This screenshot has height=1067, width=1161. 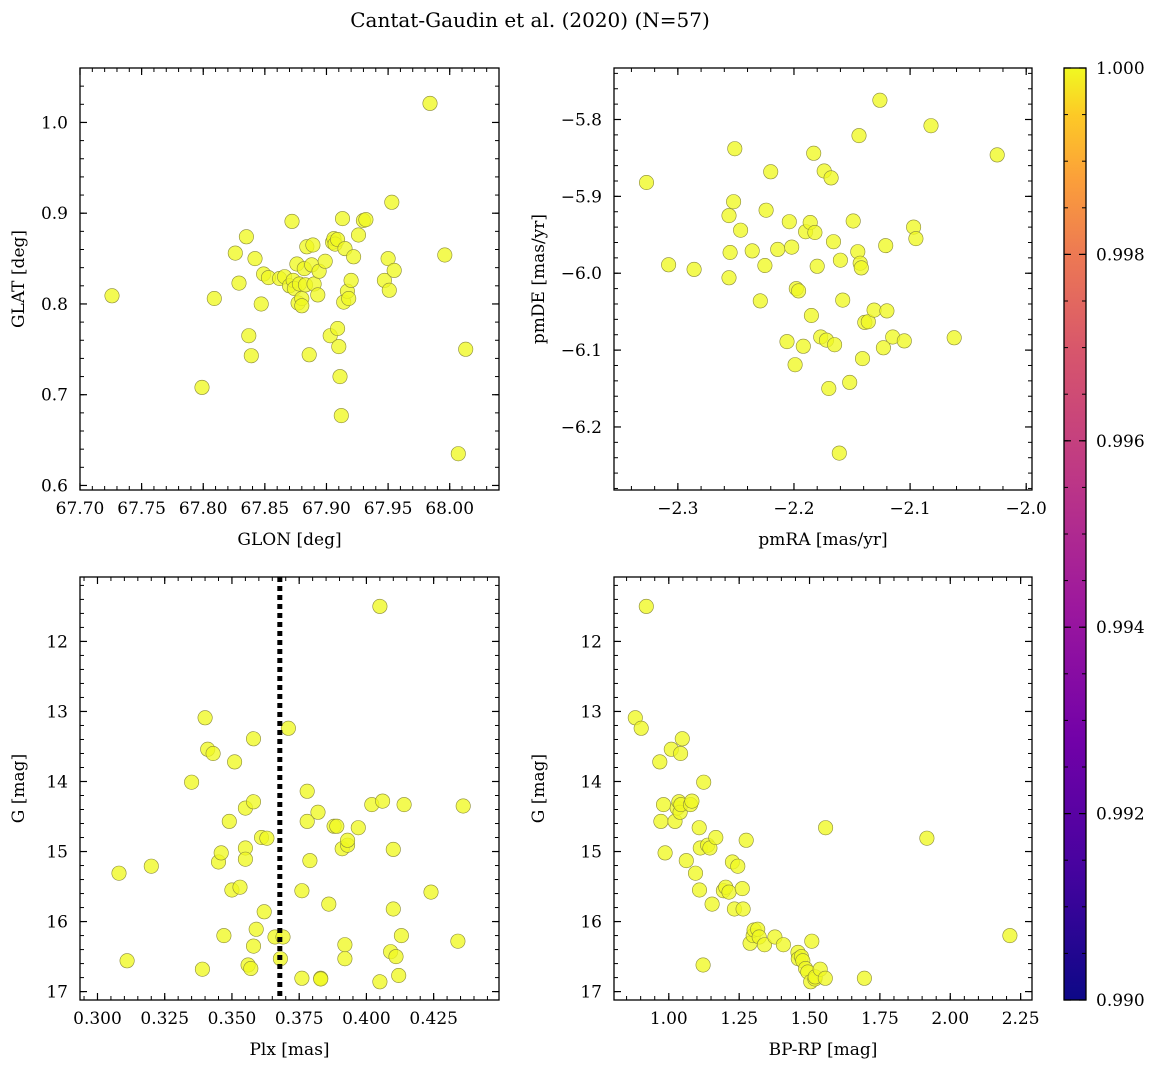 What do you see at coordinates (822, 540) in the screenshot?
I see `x-axis-label: pmRA [mas/yr]` at bounding box center [822, 540].